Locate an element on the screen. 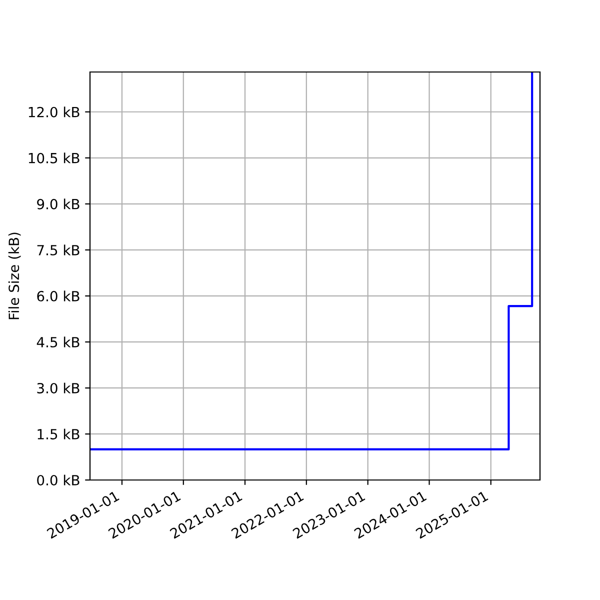  y-tick-label: 6.0 kB is located at coordinates (58, 296).